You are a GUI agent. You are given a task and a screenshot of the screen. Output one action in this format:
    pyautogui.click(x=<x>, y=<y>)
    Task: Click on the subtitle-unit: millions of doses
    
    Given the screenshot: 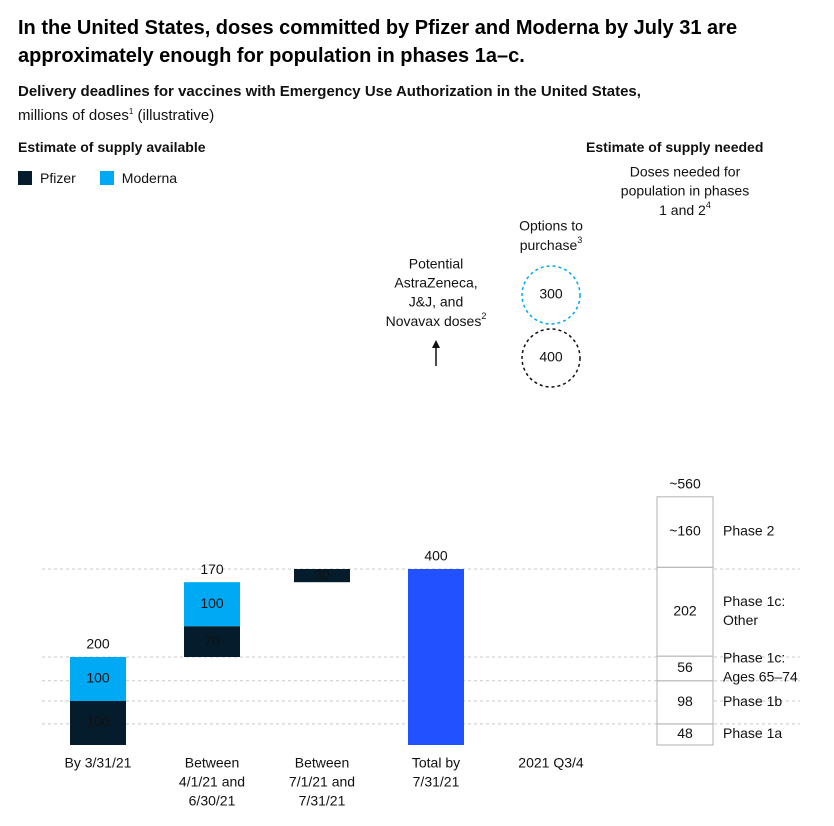 What is the action you would take?
    pyautogui.click(x=73, y=115)
    